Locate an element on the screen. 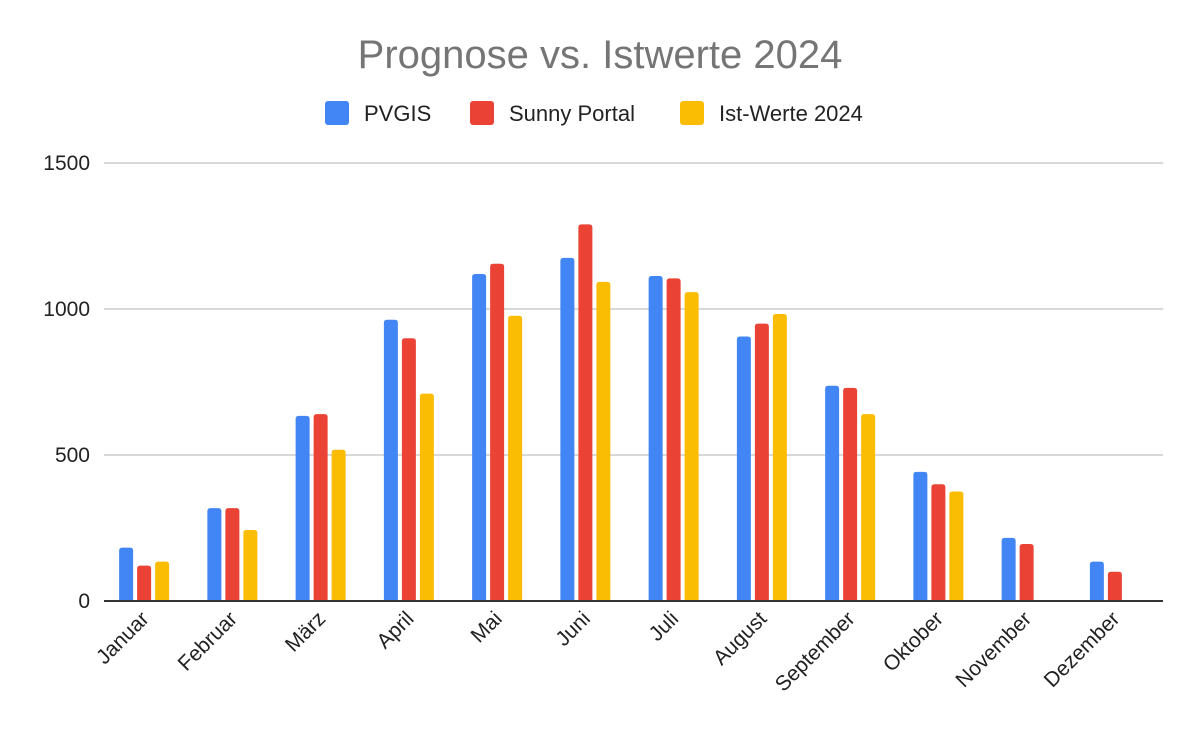 This screenshot has height=742, width=1200. legend-swatch-sunny-portal is located at coordinates (482, 113).